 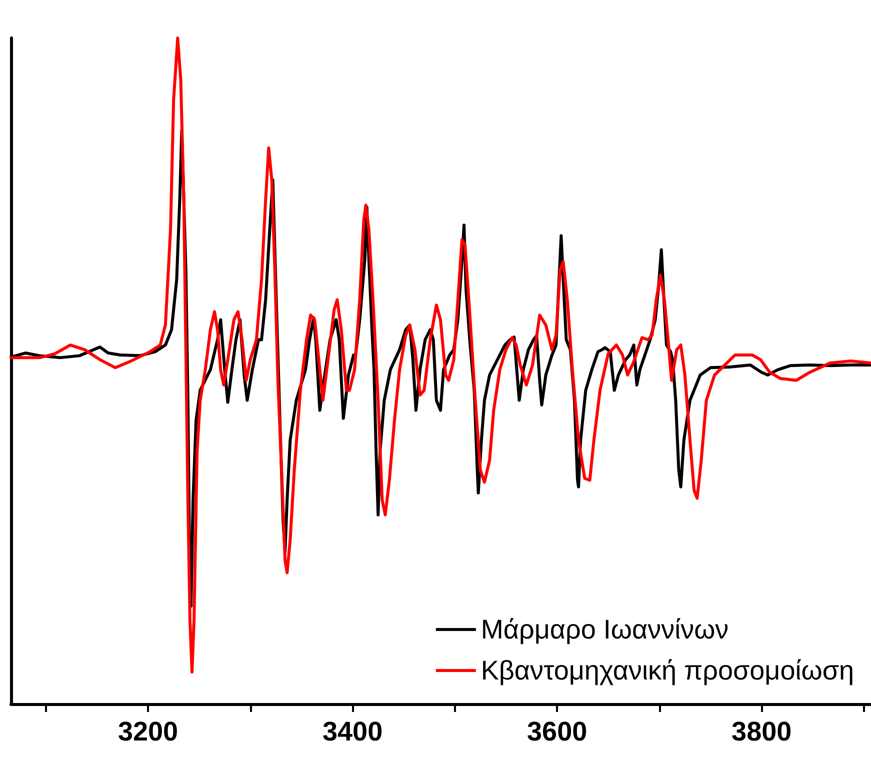 What do you see at coordinates (352, 731) in the screenshot?
I see `x-tick-label: 3400` at bounding box center [352, 731].